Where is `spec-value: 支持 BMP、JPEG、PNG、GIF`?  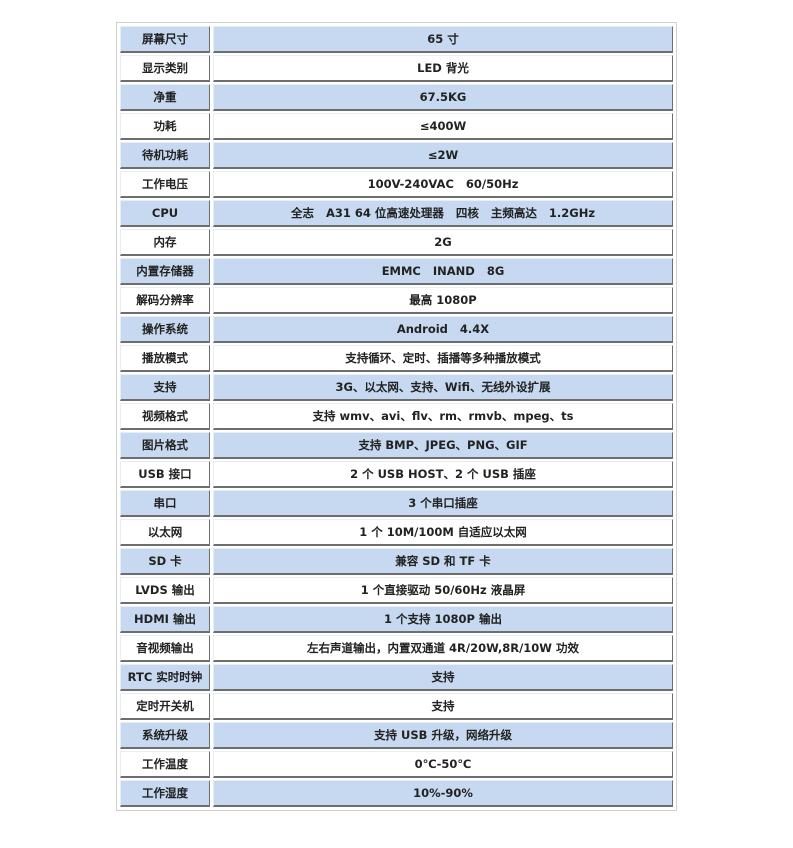 spec-value: 支持 BMP、JPEG、PNG、GIF is located at coordinates (443, 445).